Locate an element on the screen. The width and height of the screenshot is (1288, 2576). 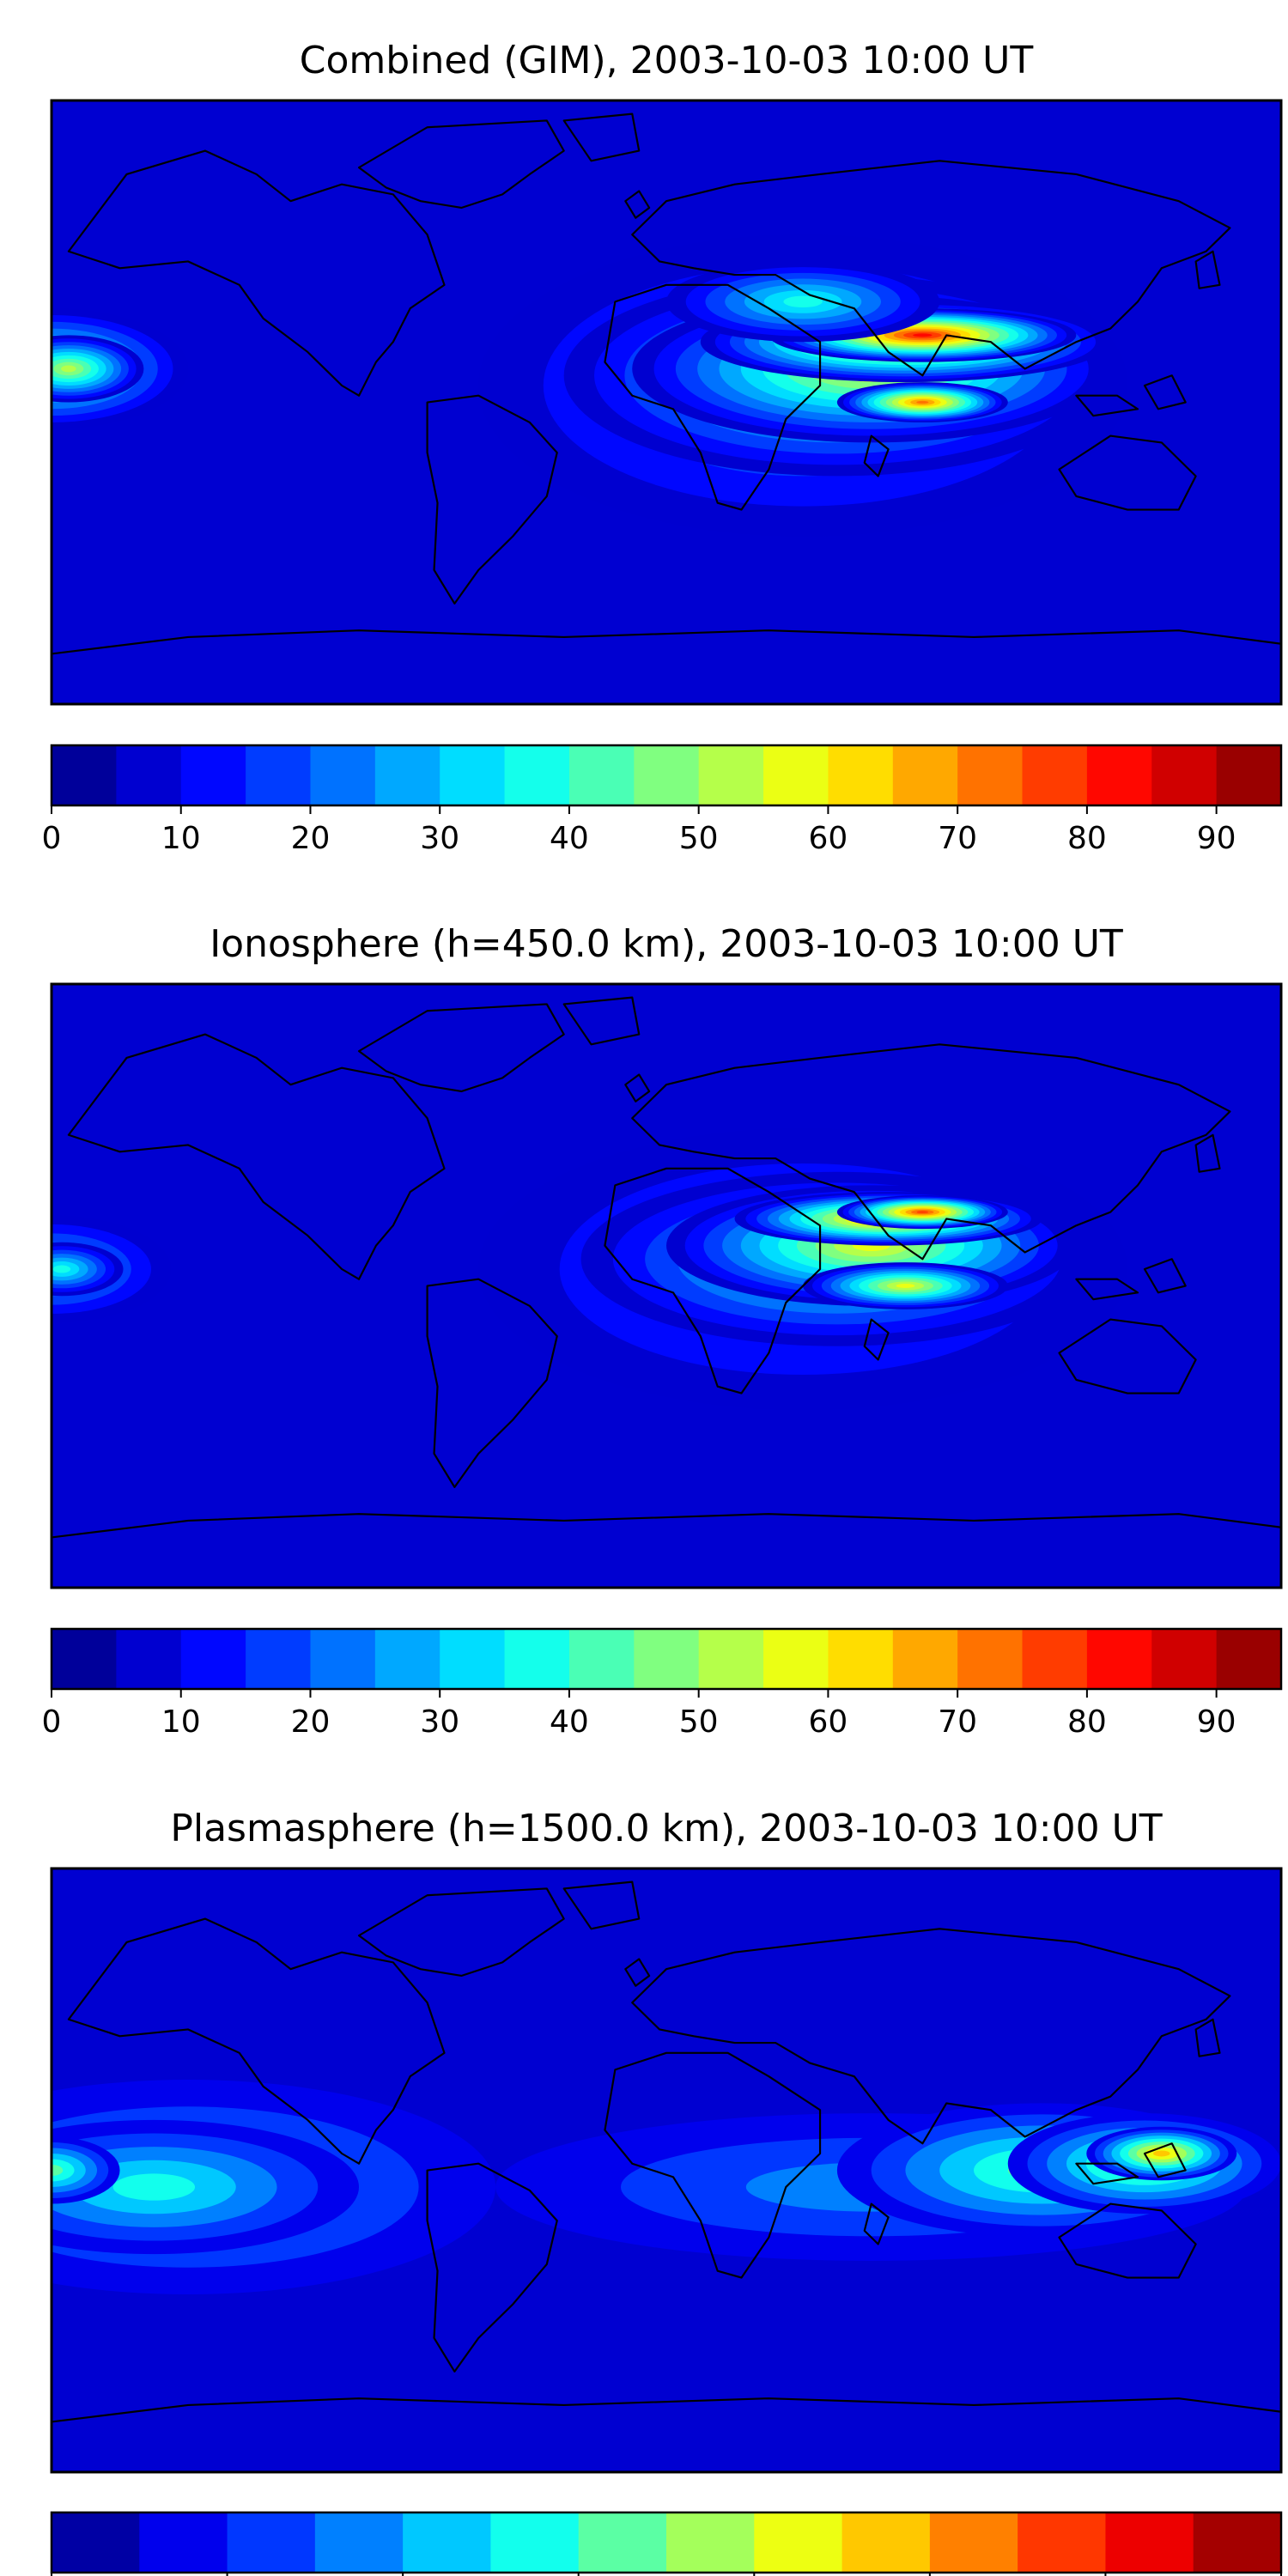
colorbar-tick-label: 80 is located at coordinates (1087, 839).